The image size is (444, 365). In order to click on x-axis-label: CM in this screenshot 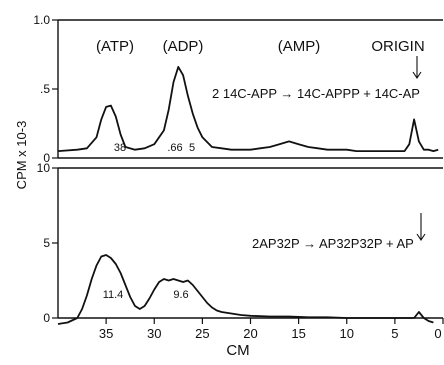, I will do `click(237, 350)`.